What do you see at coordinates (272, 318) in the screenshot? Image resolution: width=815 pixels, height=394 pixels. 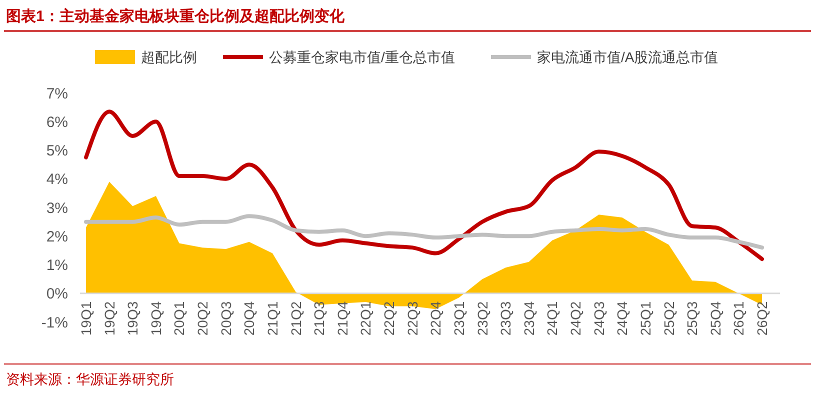 I see `x-tick-label: 21Q1` at bounding box center [272, 318].